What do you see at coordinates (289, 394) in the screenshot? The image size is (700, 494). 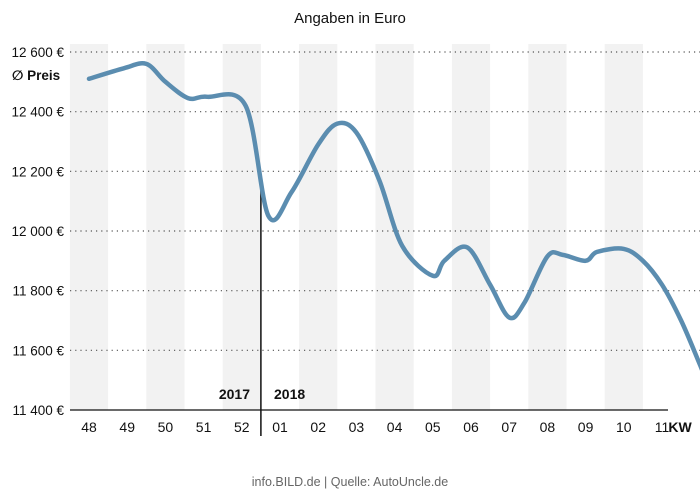 I see `year-label-2018: 2018` at bounding box center [289, 394].